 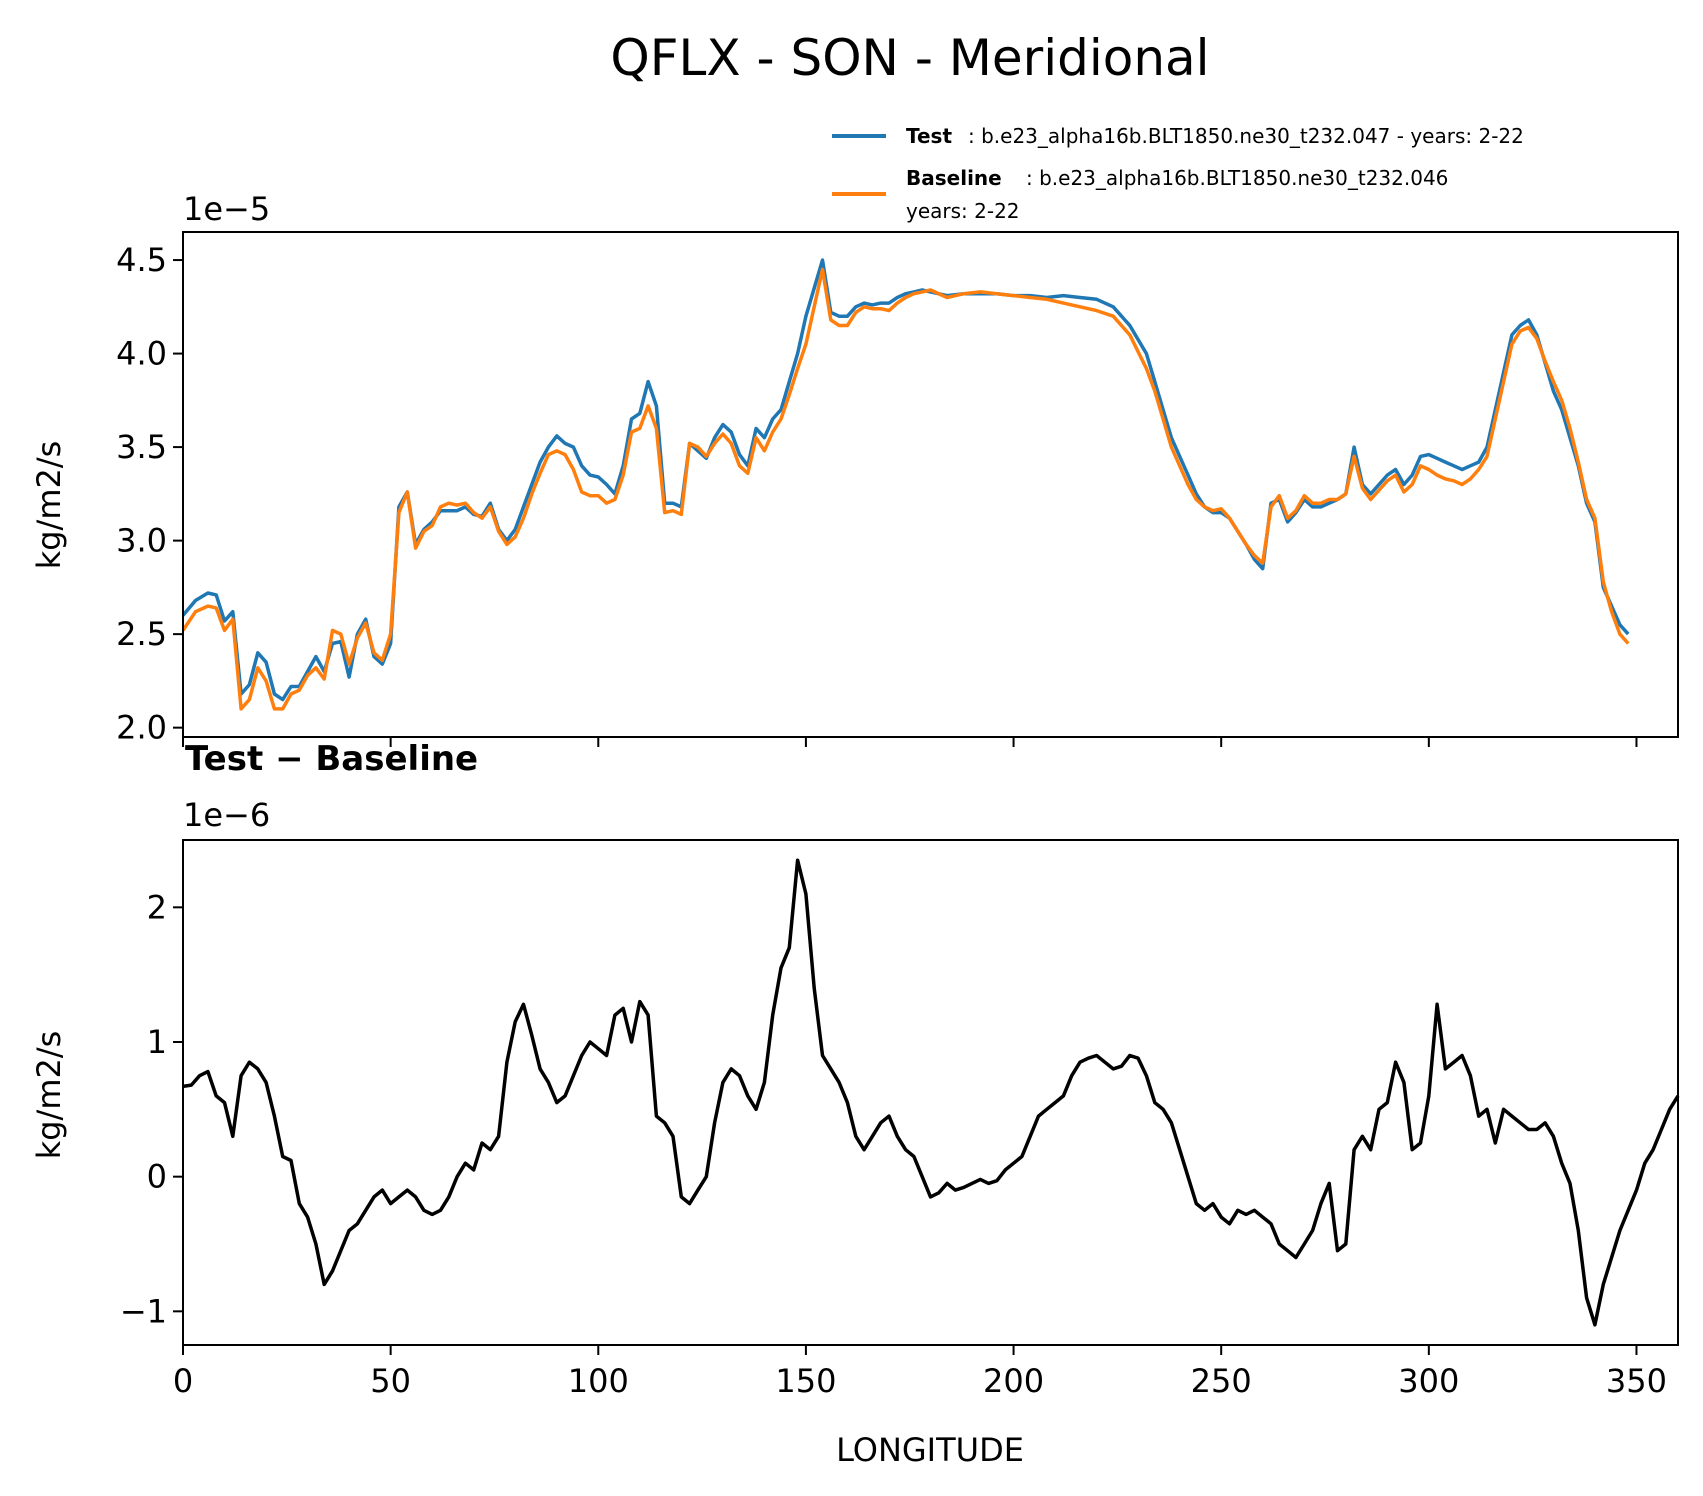 I want to click on bottom-yticks: −1 0 1 2, so click(x=151, y=1109).